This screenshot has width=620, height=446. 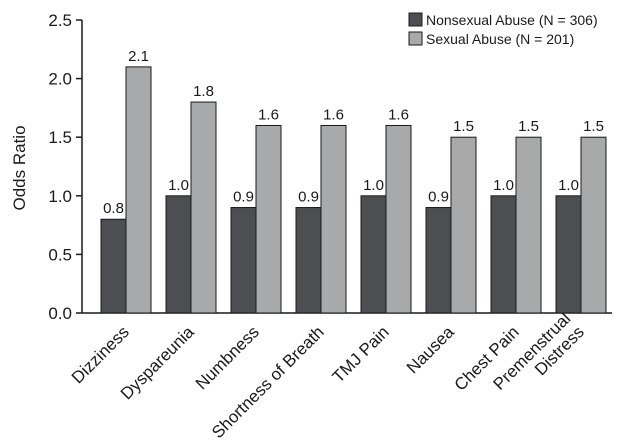 I want to click on y-axis: 0.0 0.5 1.0 1.5 2.0 2.5, so click(x=65, y=167).